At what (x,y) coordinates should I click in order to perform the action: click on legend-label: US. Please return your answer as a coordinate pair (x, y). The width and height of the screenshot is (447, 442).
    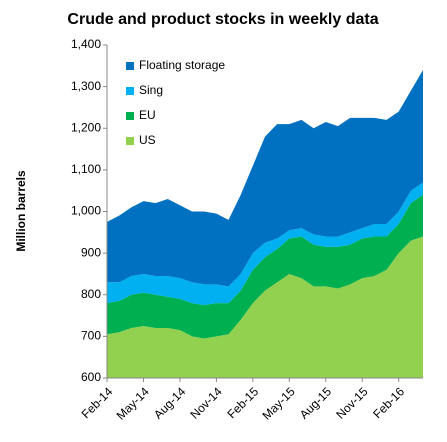
    Looking at the image, I should click on (147, 140).